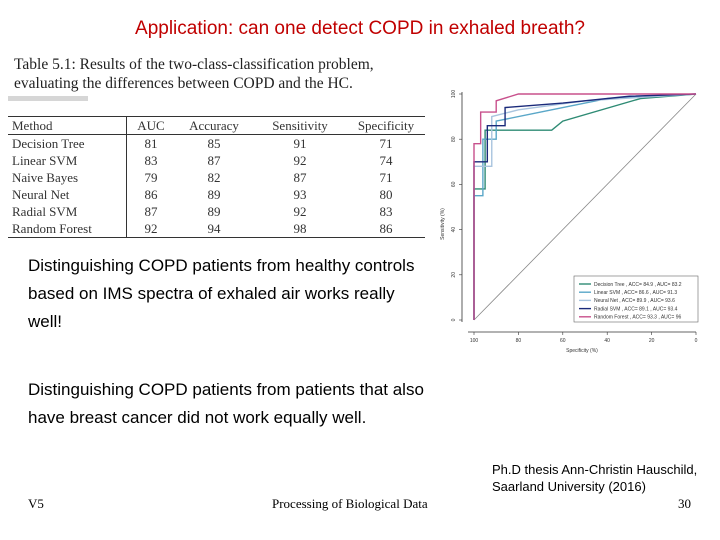 The width and height of the screenshot is (720, 540). I want to click on cell-sensitivity: 98, so click(300, 228).